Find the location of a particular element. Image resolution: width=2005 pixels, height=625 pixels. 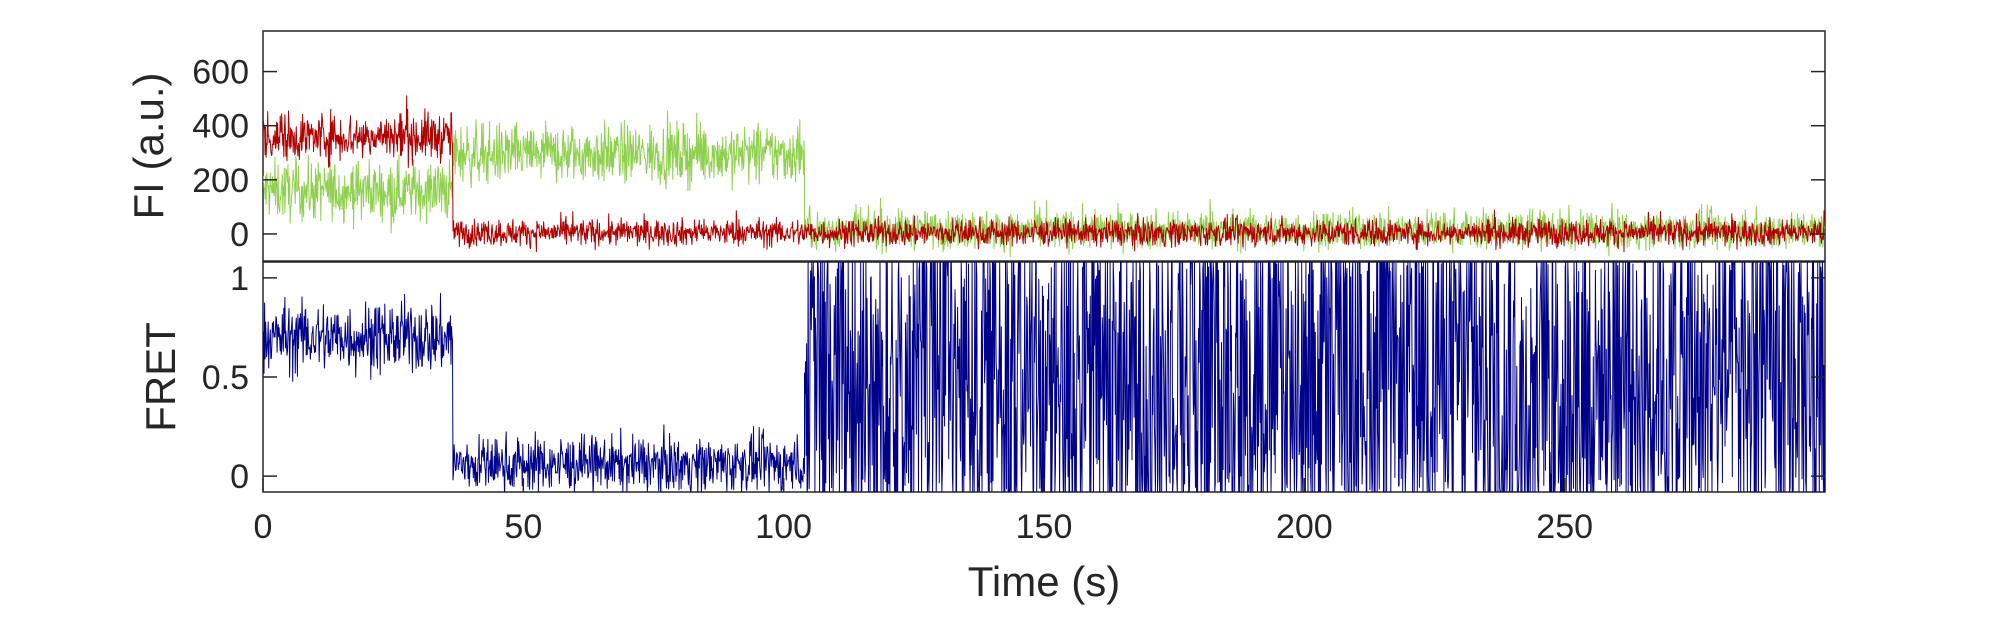

x-tick-label: 0 is located at coordinates (263, 527).